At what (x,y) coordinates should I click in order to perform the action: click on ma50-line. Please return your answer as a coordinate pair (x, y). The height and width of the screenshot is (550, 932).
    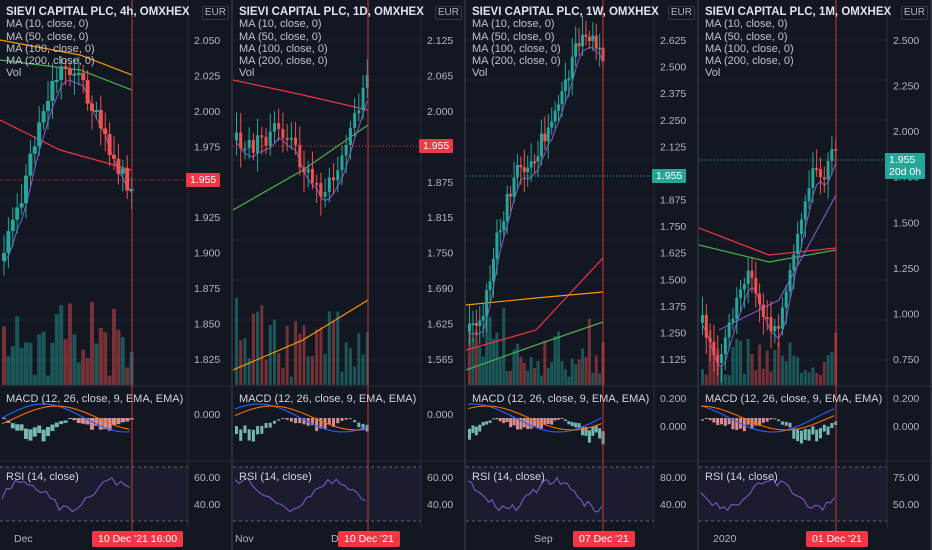
    Looking at the image, I should click on (535, 304).